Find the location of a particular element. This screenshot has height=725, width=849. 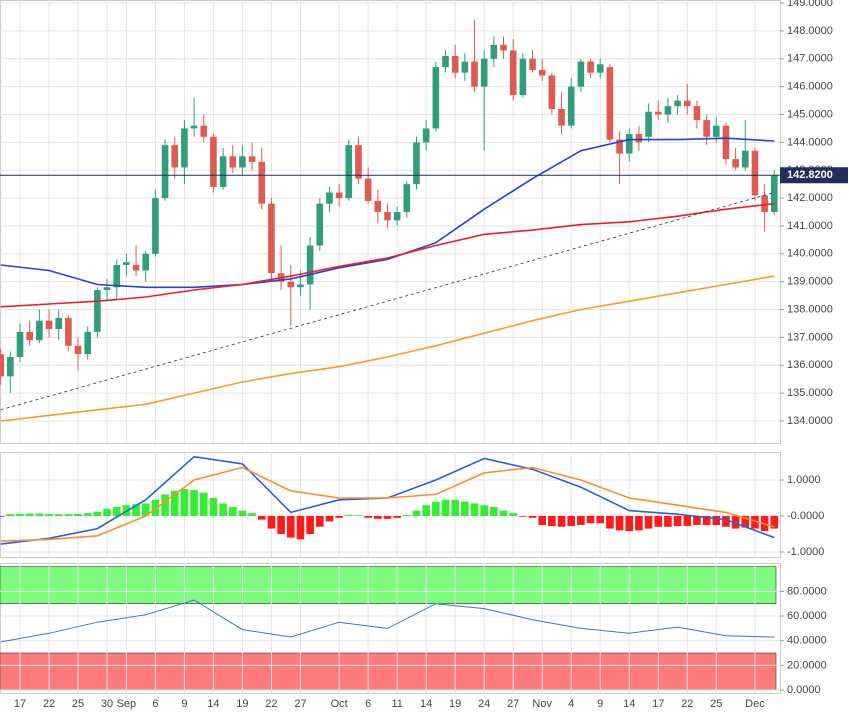

y-tick-label: 144.0000 is located at coordinates (810, 142).